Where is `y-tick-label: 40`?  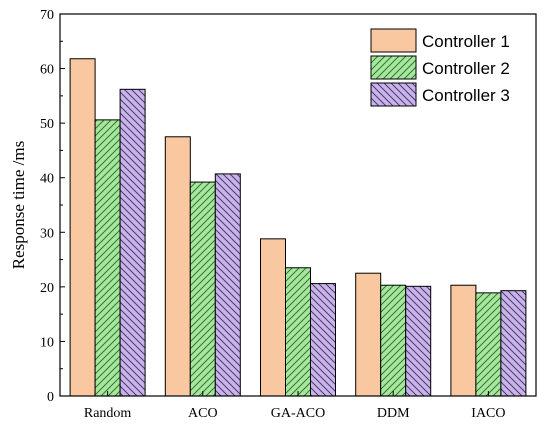 y-tick-label: 40 is located at coordinates (47, 179).